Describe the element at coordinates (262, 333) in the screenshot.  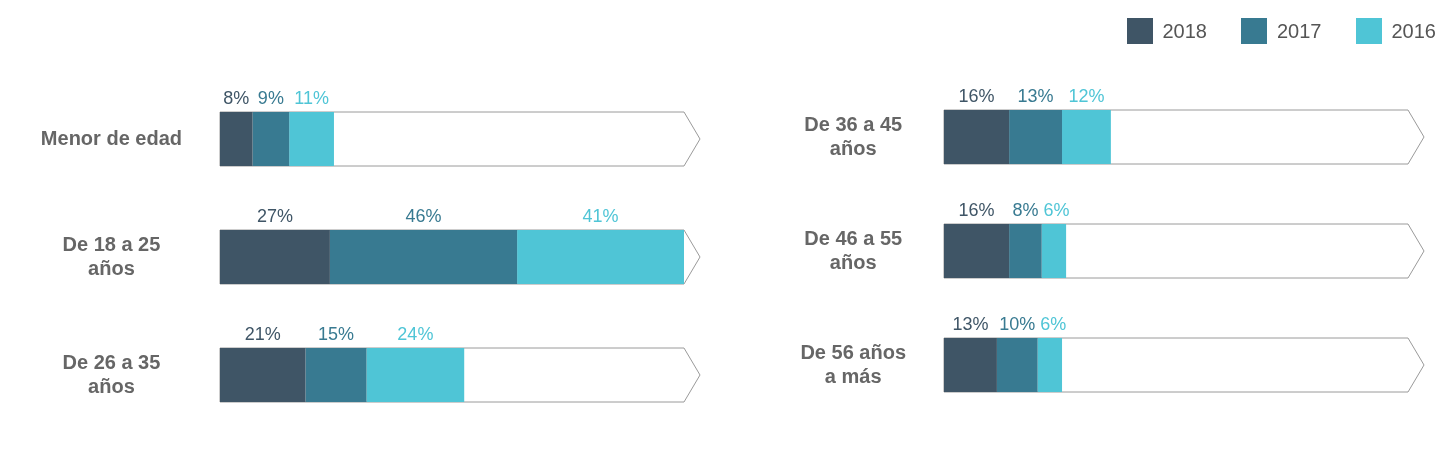
I see `data-label: 21%` at that location.